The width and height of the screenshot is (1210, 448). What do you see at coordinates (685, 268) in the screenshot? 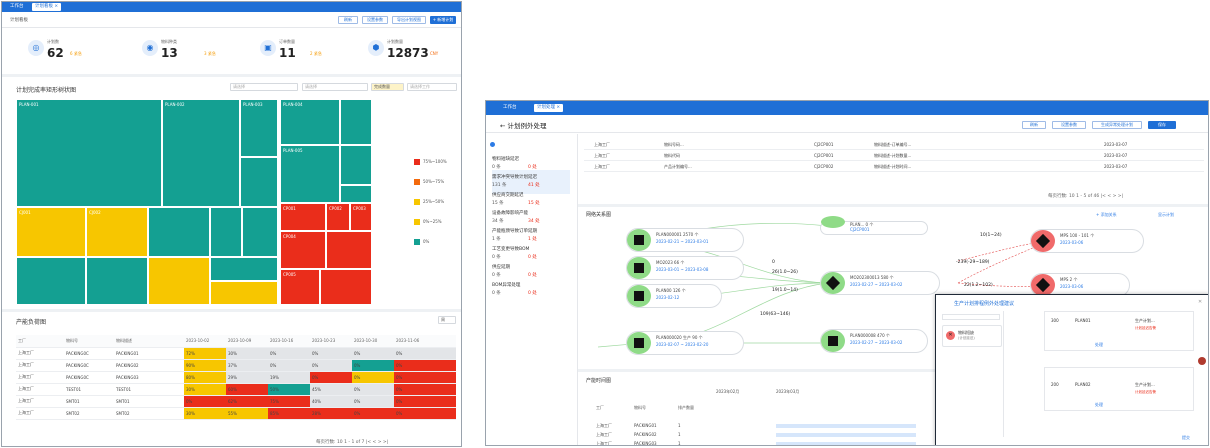
I see `network-node: MO2023 66 个 2023-03-01 ~ 2023-03-08` at bounding box center [685, 268].